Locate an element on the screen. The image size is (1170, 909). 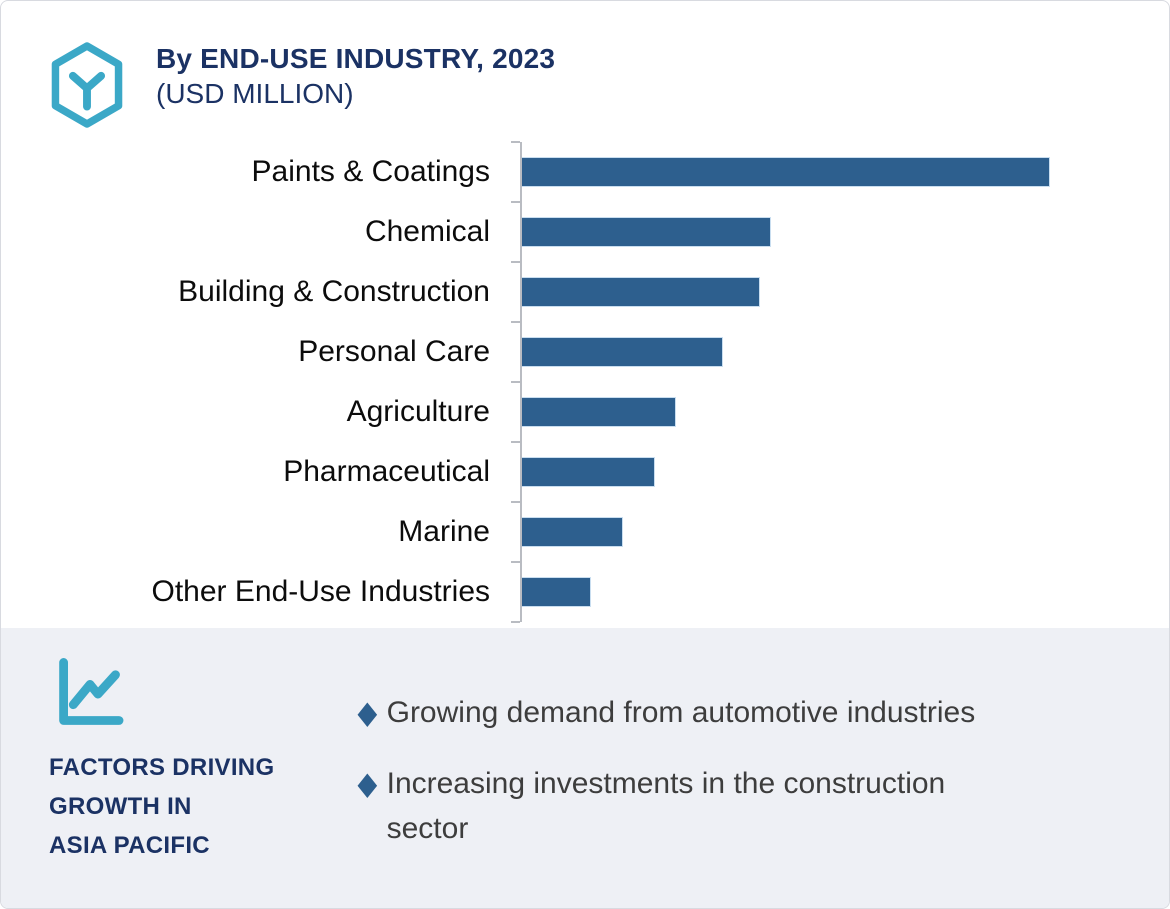
chart-row: Paints & Coatings is located at coordinates (585, 171).